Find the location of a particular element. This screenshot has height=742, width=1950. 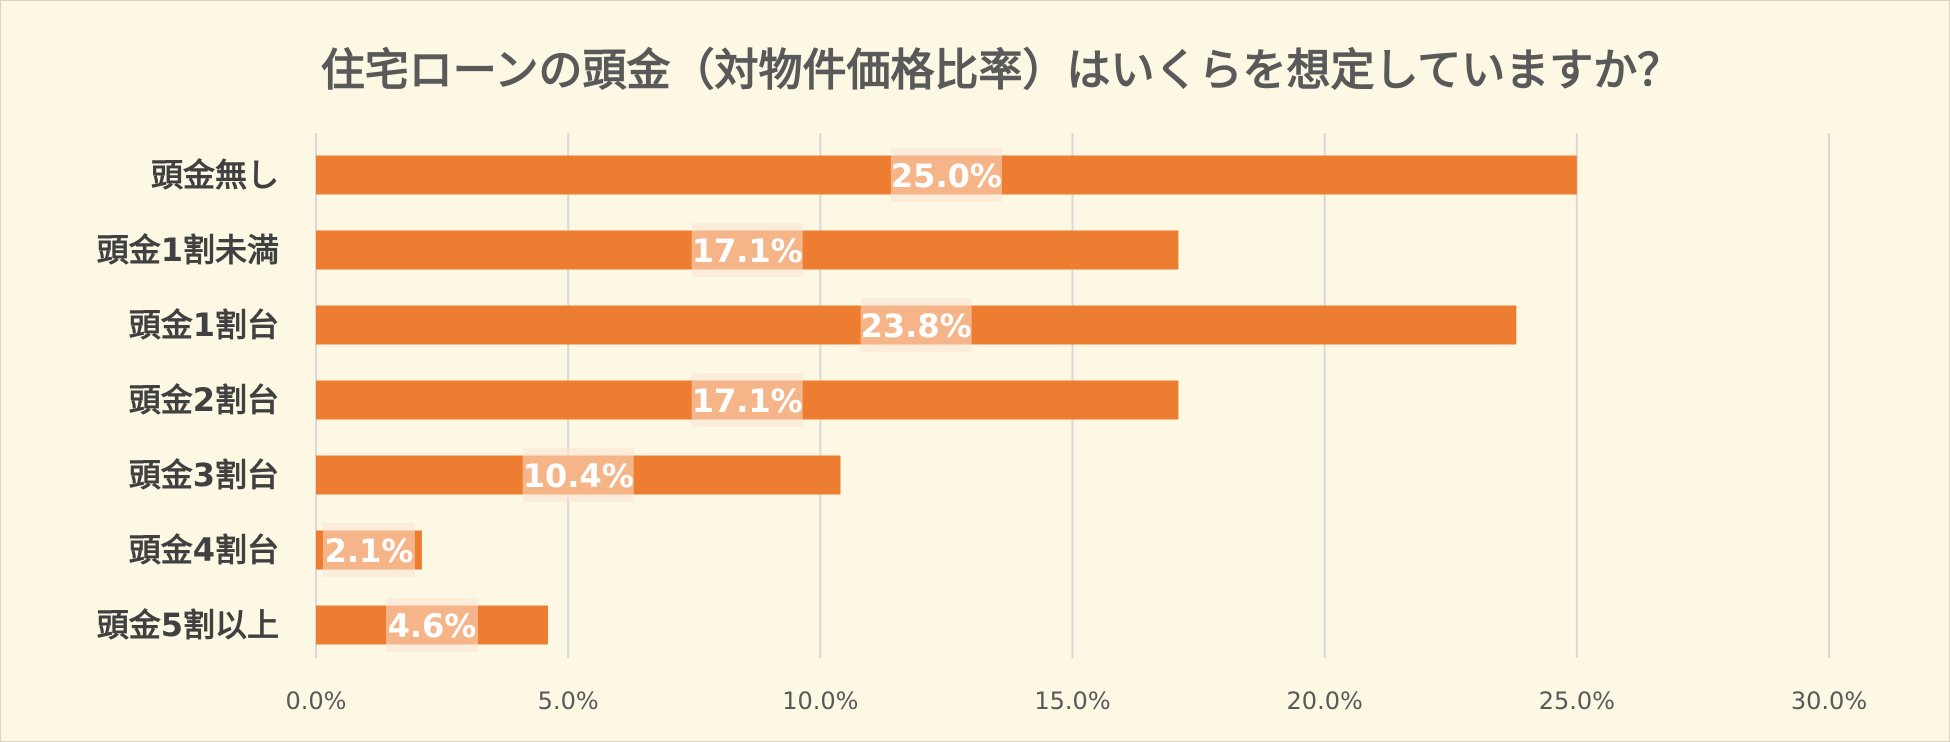

data-label: 25.0% is located at coordinates (946, 176).